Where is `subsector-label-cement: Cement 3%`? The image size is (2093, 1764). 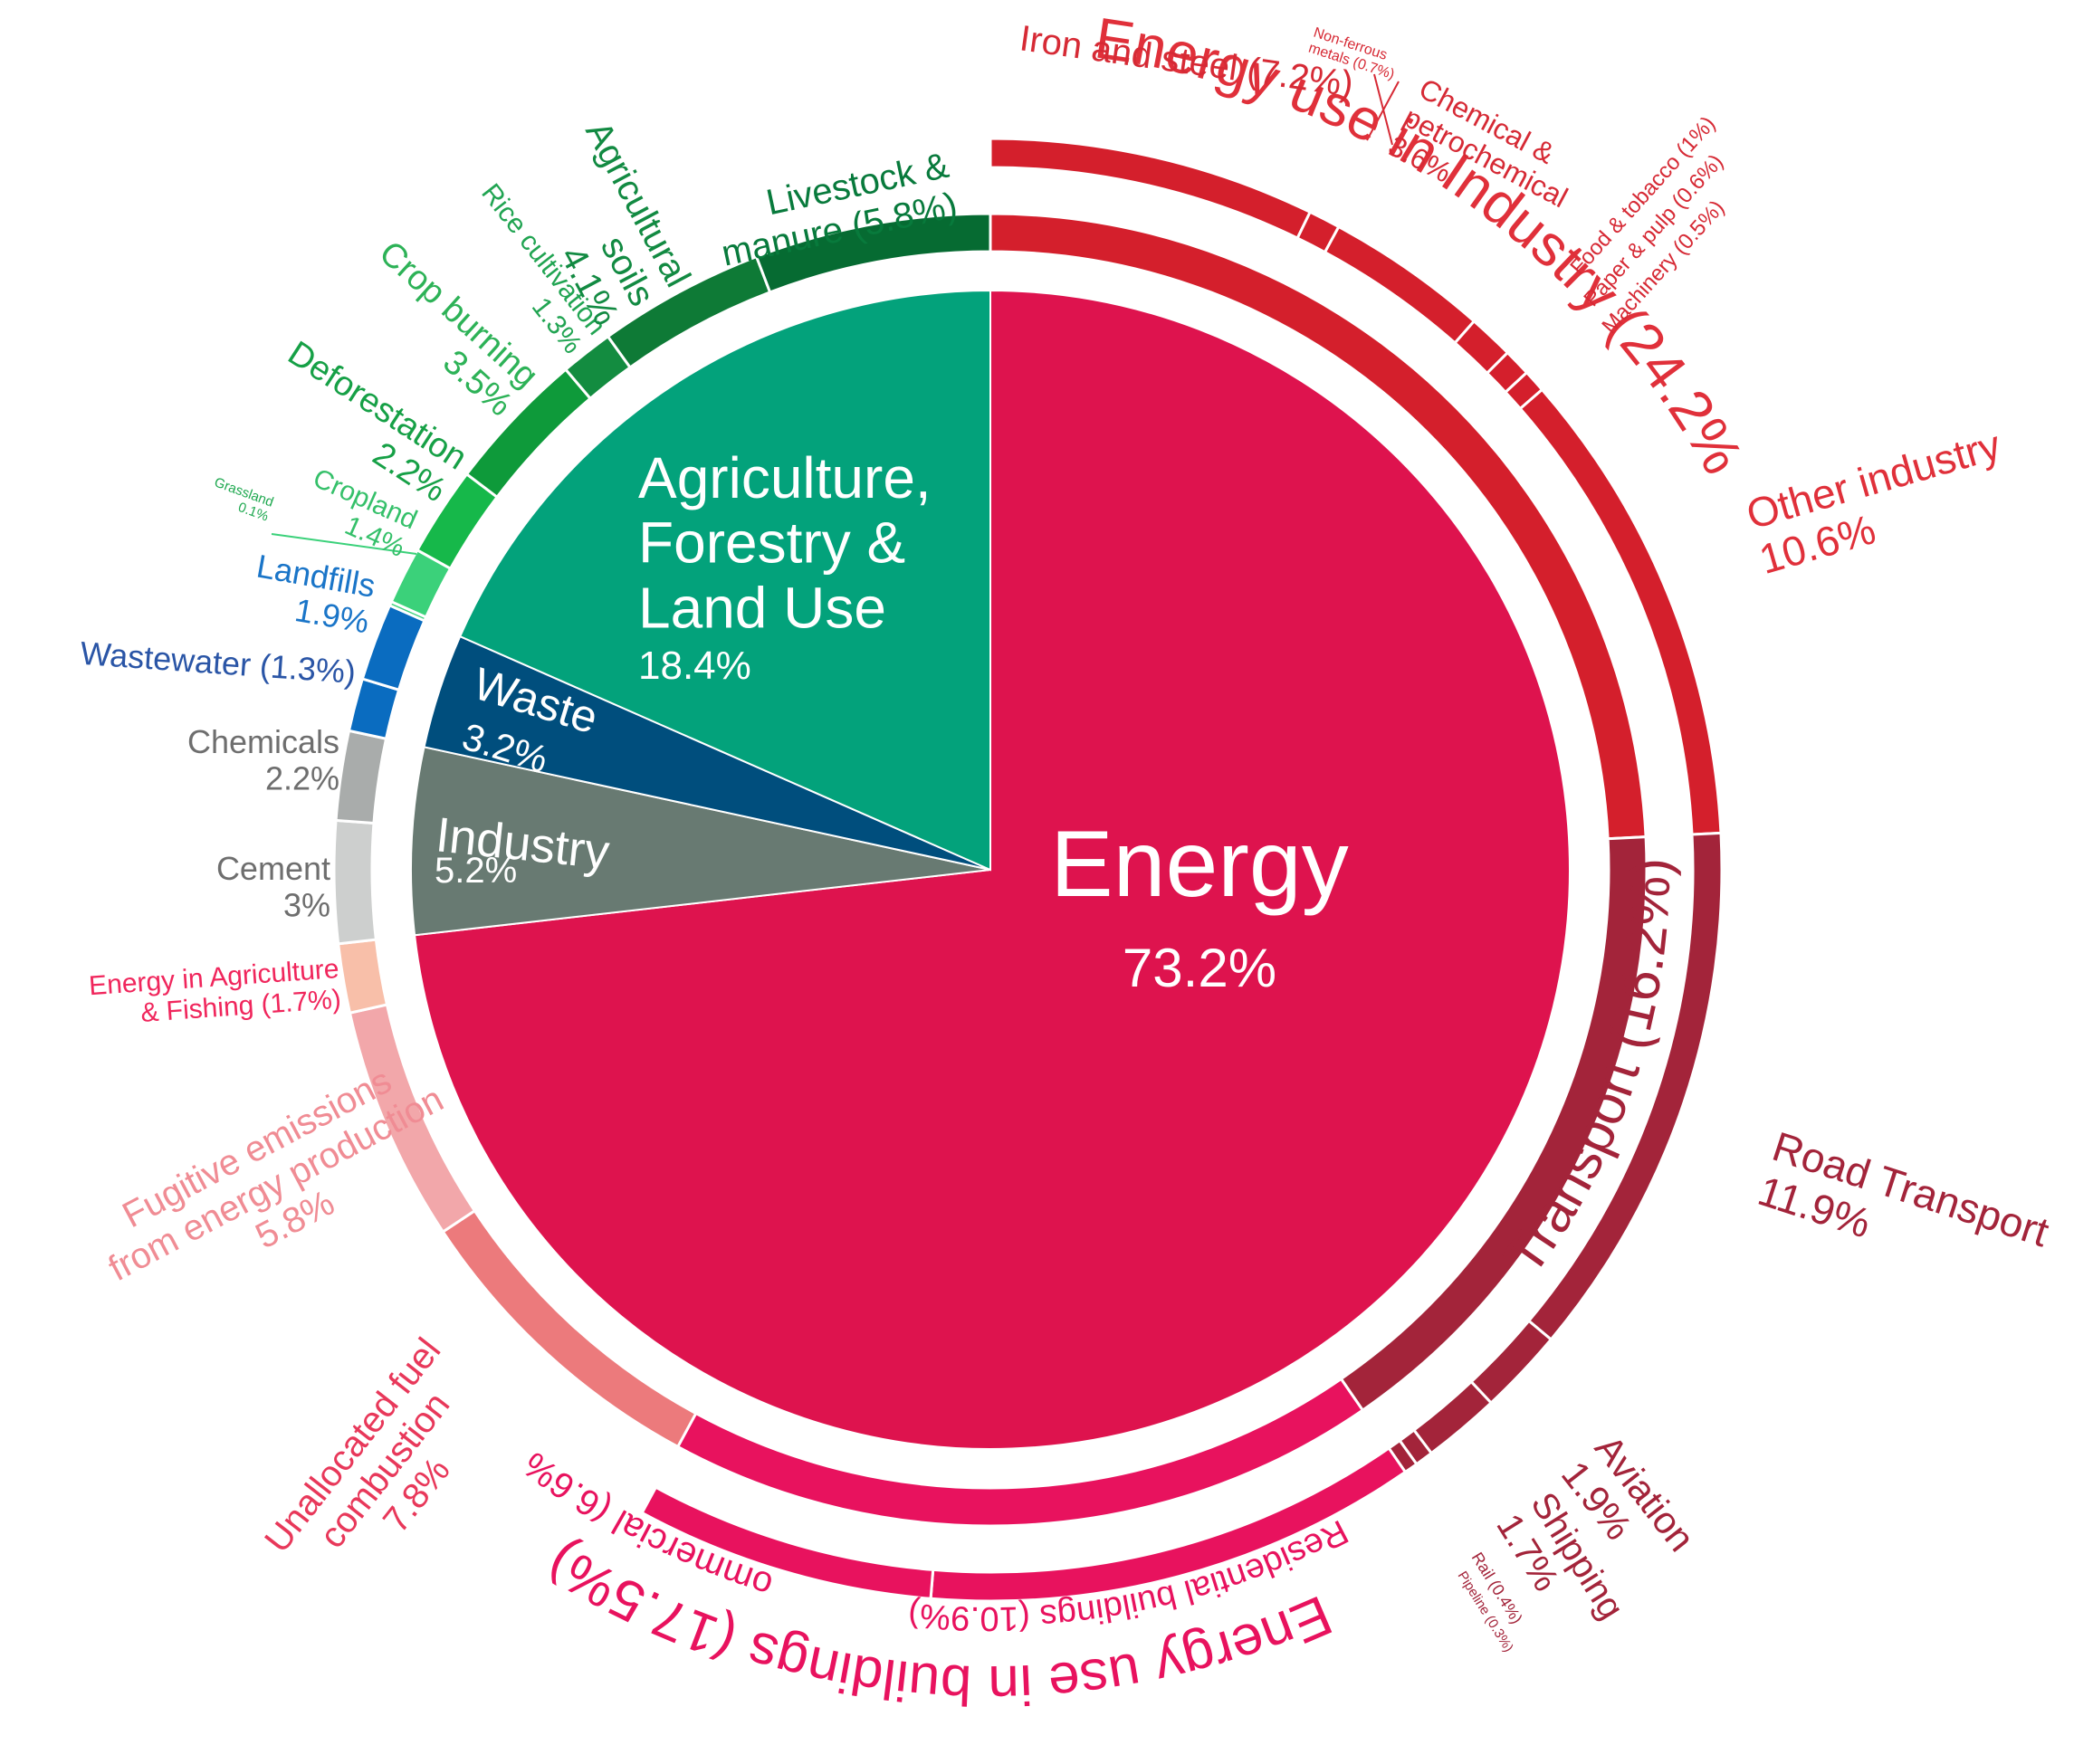 subsector-label-cement: Cement 3% is located at coordinates (273, 886).